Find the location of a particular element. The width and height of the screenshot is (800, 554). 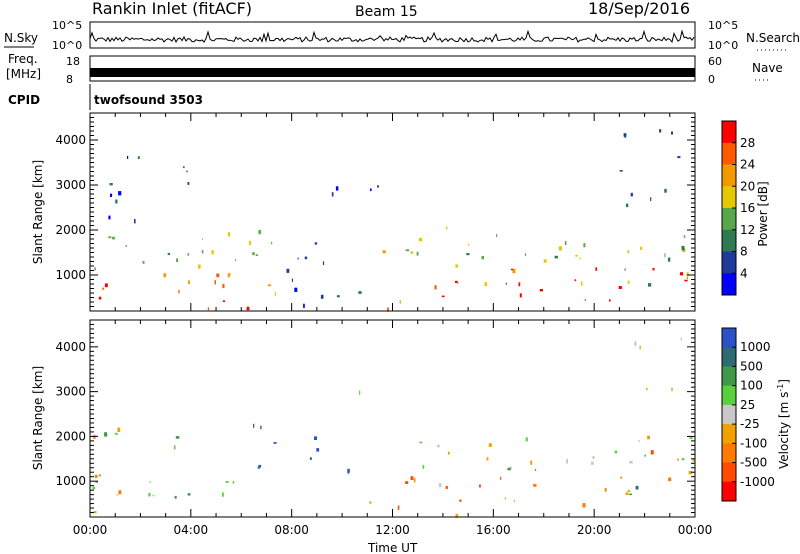

y-tick-label: 4000 is located at coordinates (70, 347).